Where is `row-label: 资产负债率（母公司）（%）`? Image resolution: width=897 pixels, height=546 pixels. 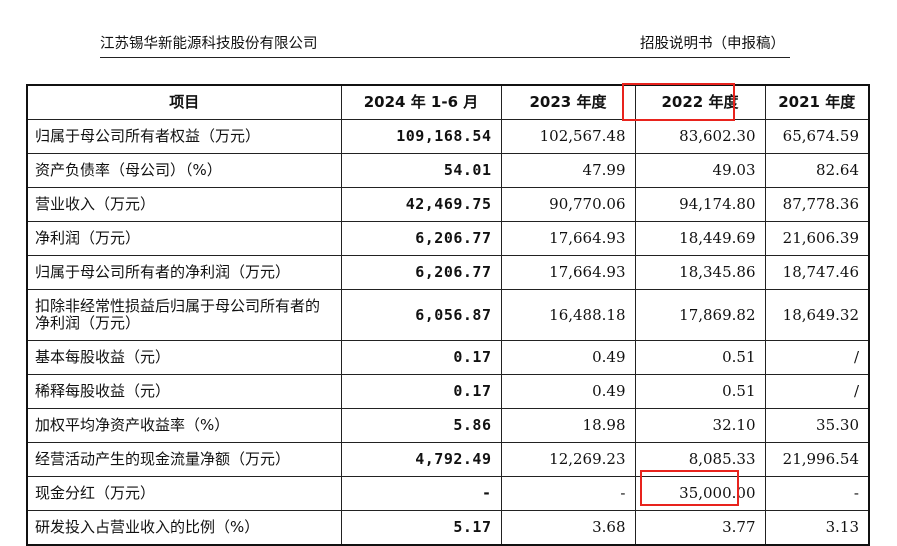
row-label: 资产负债率（母公司）（%） is located at coordinates (184, 170).